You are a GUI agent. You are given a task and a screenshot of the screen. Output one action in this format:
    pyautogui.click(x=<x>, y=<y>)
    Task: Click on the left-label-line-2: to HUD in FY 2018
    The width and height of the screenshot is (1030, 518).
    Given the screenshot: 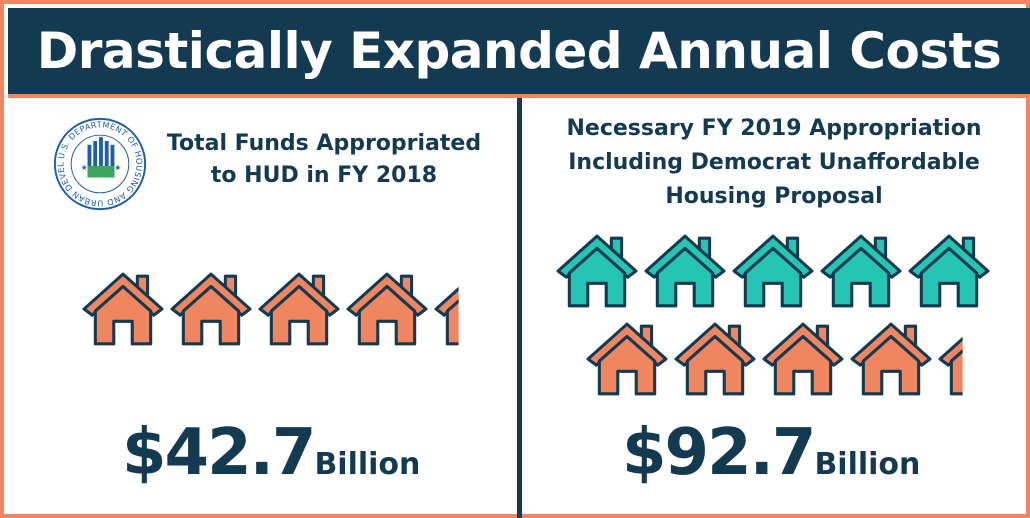 What is the action you would take?
    pyautogui.click(x=324, y=175)
    